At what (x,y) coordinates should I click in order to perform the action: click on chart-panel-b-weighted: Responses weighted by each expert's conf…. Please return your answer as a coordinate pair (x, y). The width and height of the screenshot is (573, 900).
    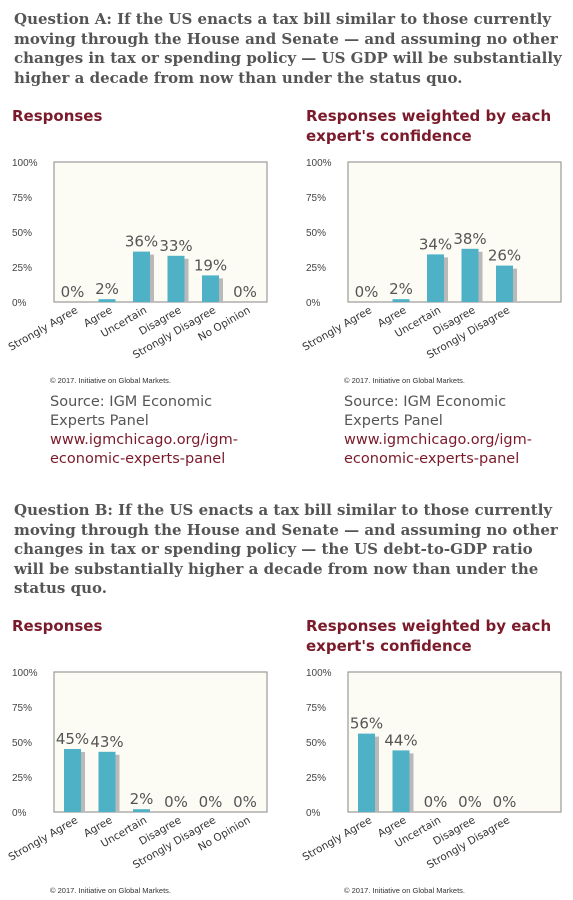
    Looking at the image, I should click on (436, 755).